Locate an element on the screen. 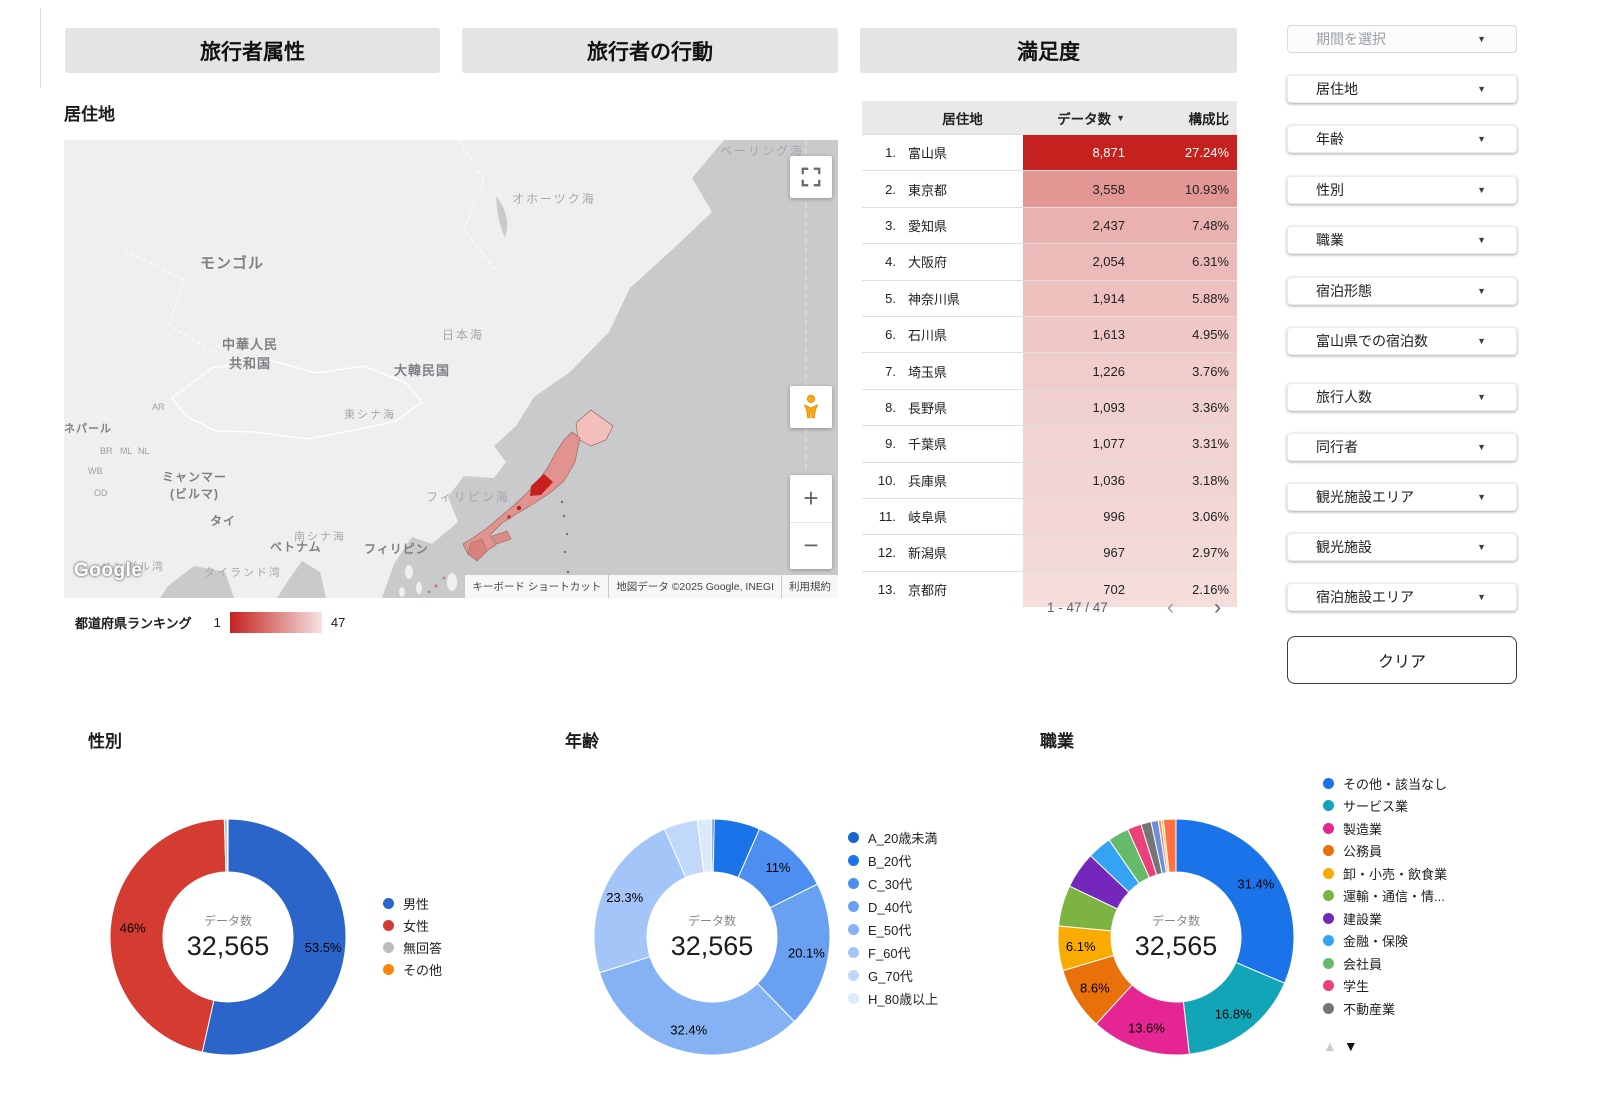  tab-traveler-behavior: 旅行者の行動 is located at coordinates (650, 50).